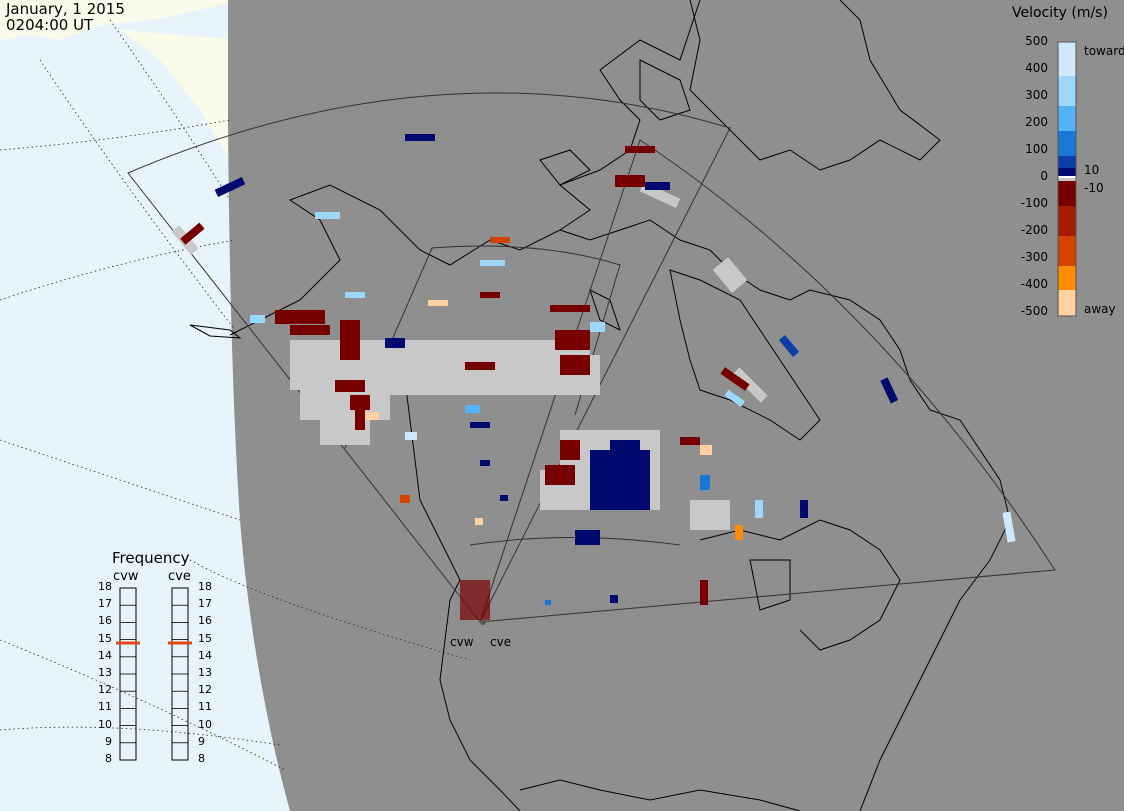 The image size is (1124, 811). I want to click on radar-label-cve: cve, so click(501, 642).